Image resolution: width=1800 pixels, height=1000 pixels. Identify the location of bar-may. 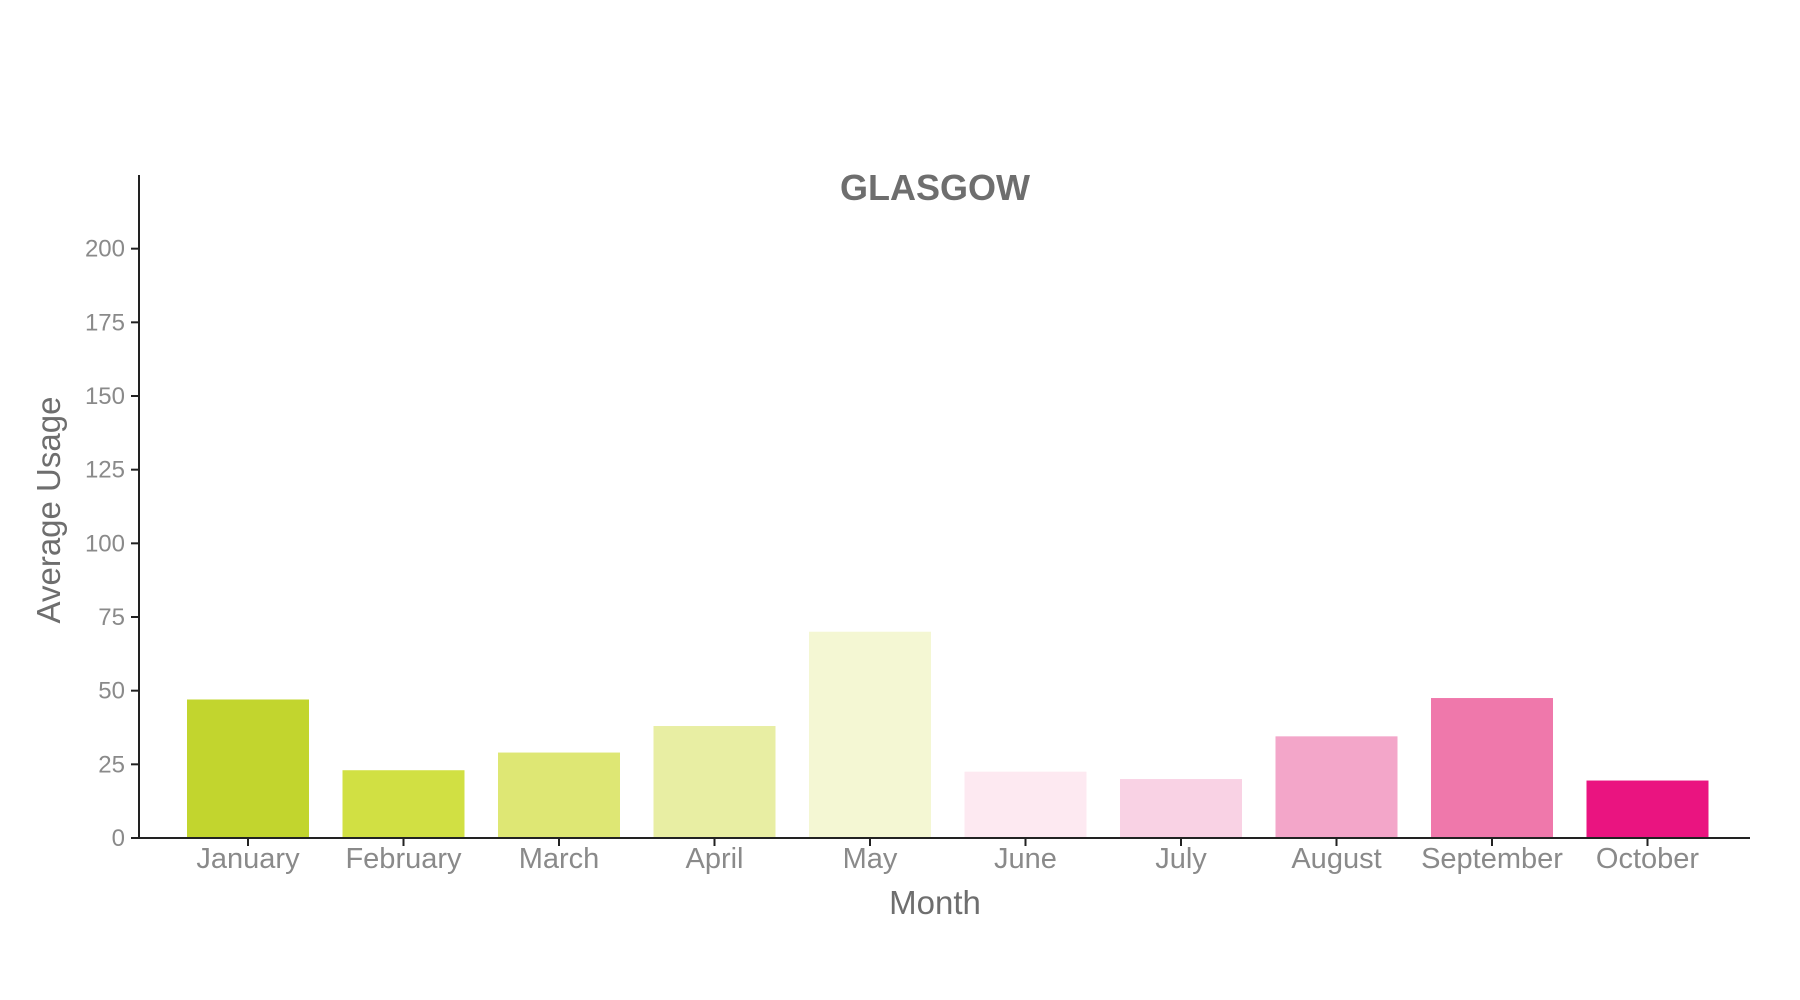
(870, 734).